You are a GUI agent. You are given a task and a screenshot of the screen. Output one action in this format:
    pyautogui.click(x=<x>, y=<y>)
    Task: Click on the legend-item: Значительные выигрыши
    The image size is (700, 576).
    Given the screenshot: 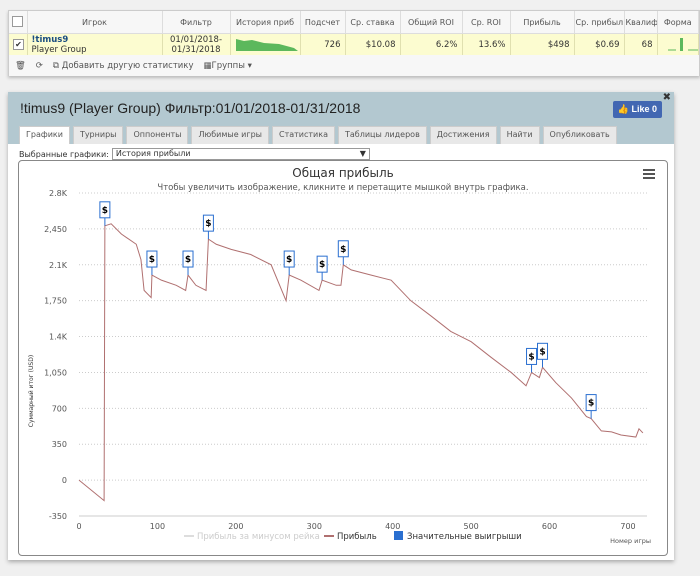 What is the action you would take?
    pyautogui.click(x=464, y=537)
    